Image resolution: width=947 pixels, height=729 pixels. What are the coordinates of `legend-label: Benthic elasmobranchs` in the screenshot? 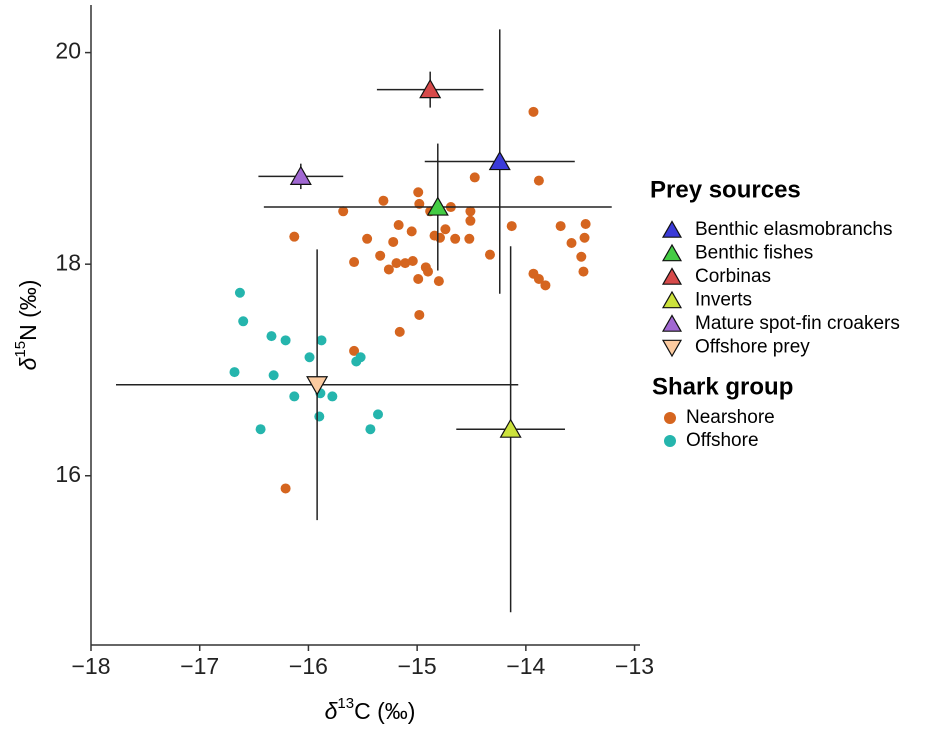 It's located at (794, 229).